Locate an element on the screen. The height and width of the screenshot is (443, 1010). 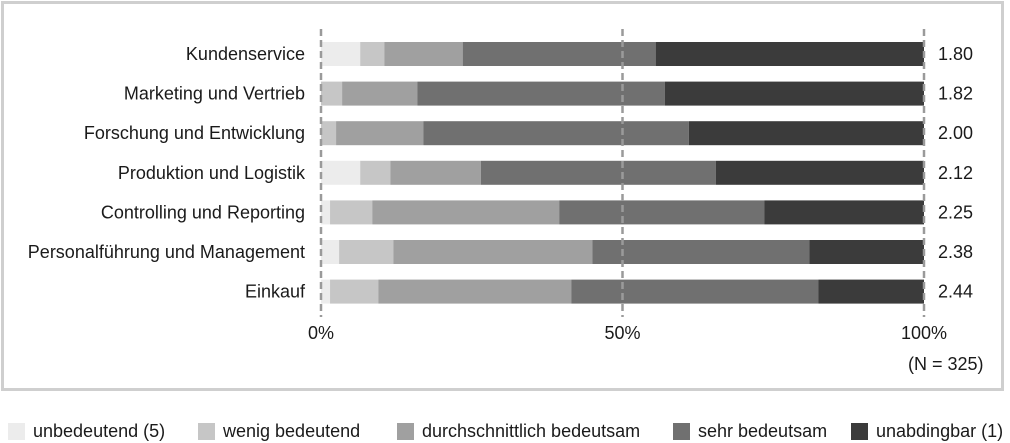
legend-label: unbedeutend (5) is located at coordinates (99, 431).